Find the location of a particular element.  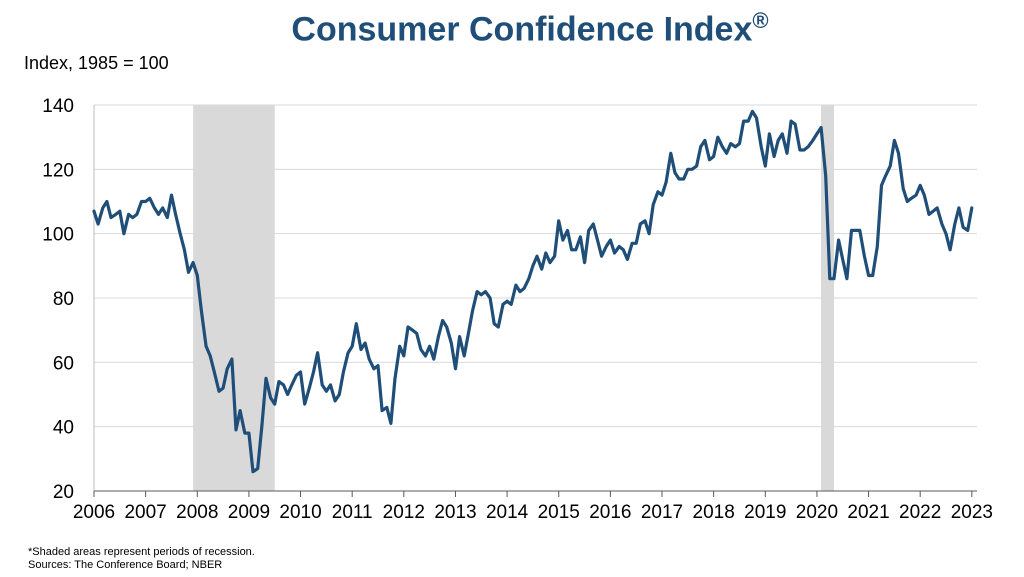

chart-title: Consumer Confidence Index® is located at coordinates (512, 28).